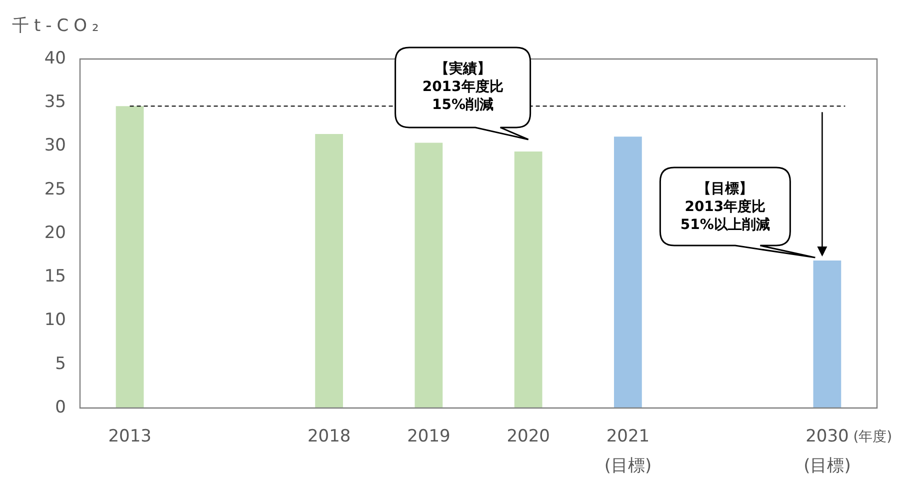 The width and height of the screenshot is (911, 484). I want to click on x-tick-label: 2019, so click(428, 436).